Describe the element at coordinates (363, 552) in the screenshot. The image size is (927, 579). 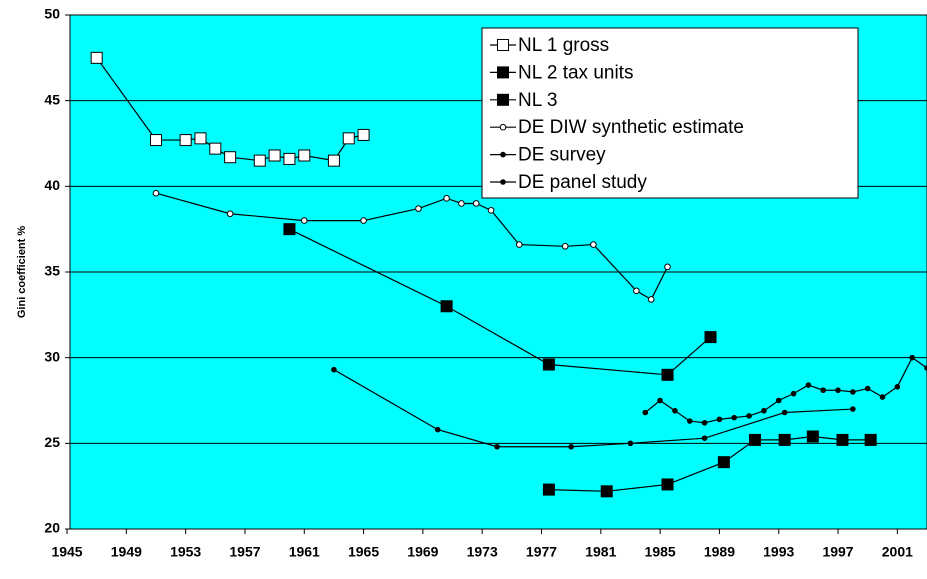
I see `x-tick-label: 1965` at that location.